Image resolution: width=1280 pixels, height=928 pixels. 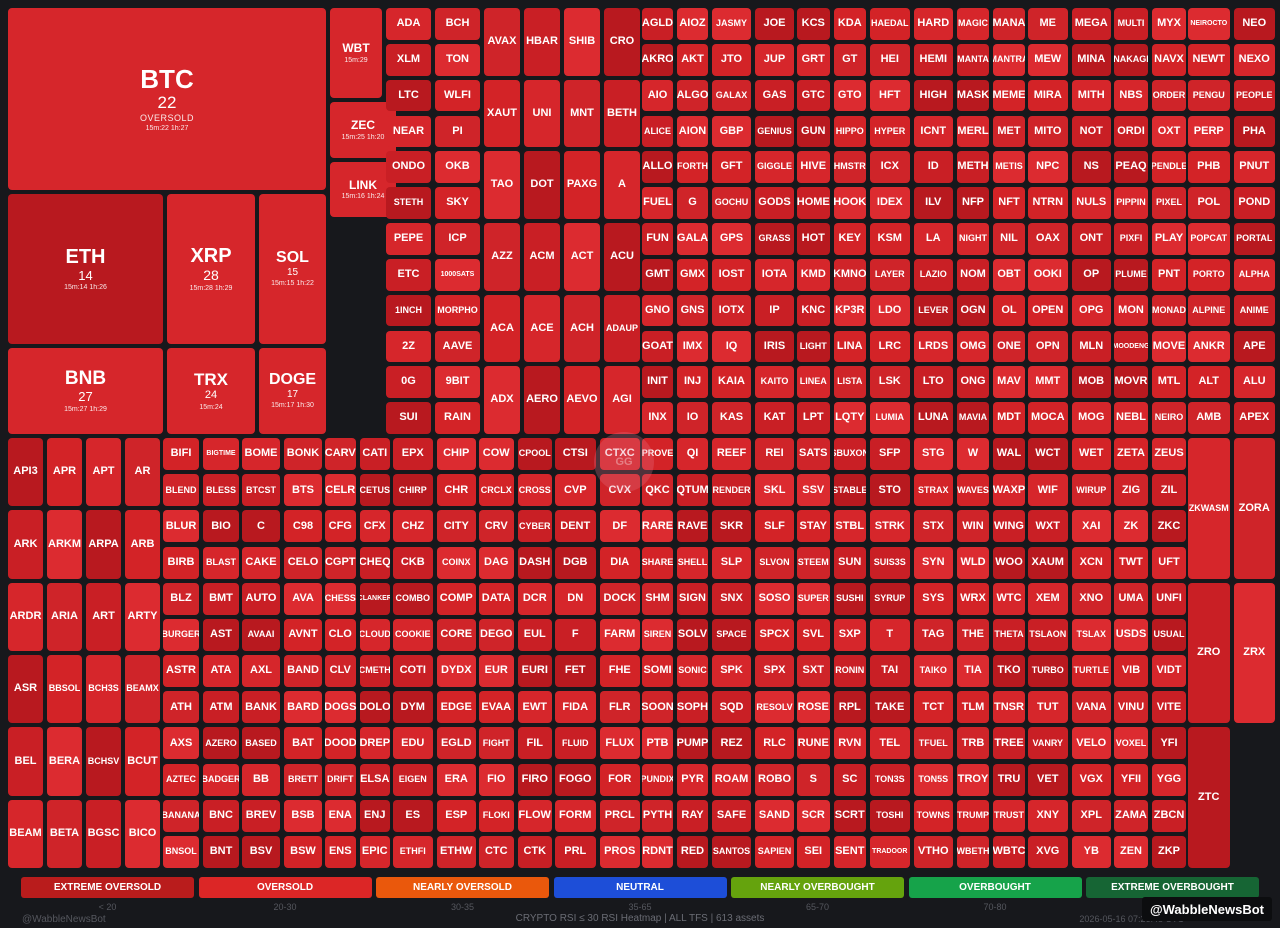 What do you see at coordinates (731, 59) in the screenshot?
I see `tile-jto: JTO` at bounding box center [731, 59].